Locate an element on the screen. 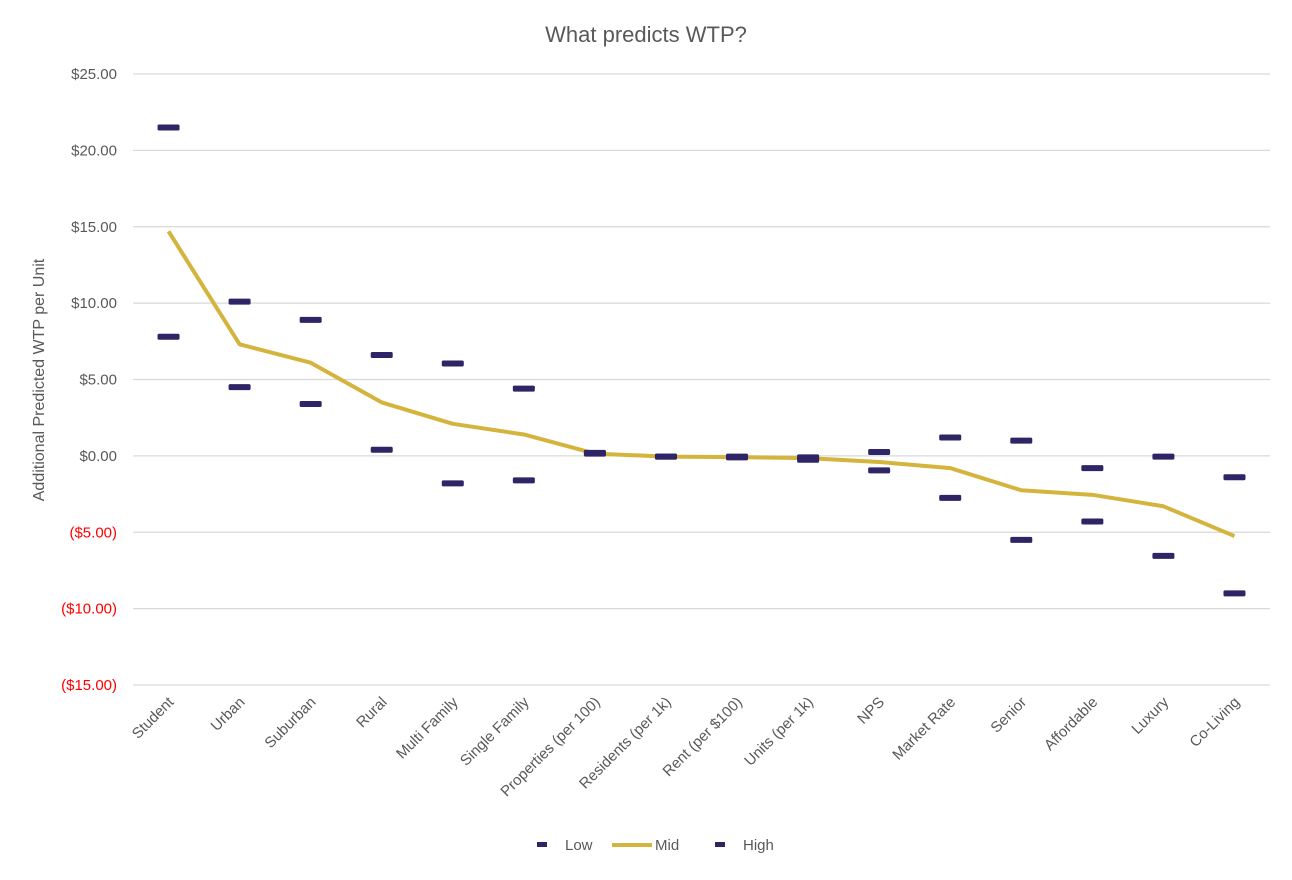  x-tick-label: Senior is located at coordinates (1008, 715).